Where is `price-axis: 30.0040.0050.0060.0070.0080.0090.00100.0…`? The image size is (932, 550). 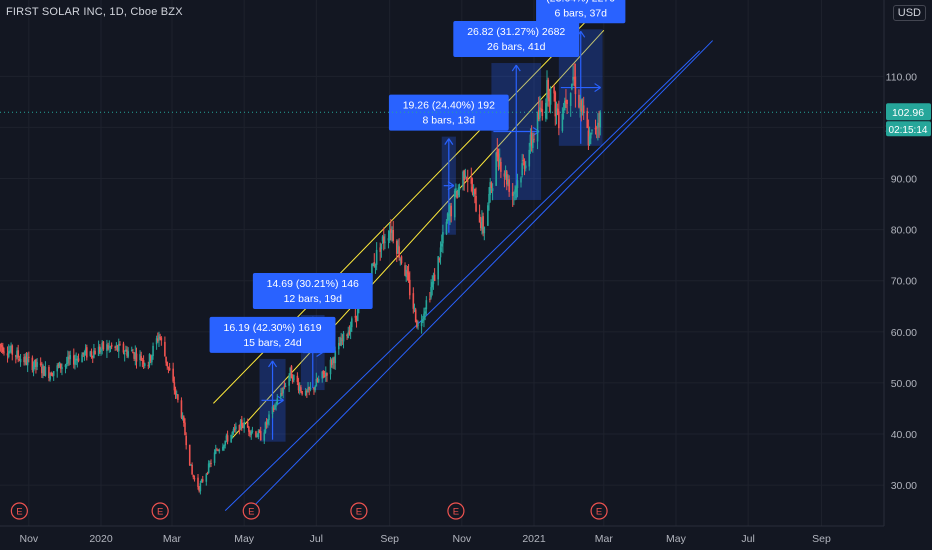
price-axis: 30.0040.0050.0060.0070.0080.0090.00100.0… is located at coordinates (907, 275).